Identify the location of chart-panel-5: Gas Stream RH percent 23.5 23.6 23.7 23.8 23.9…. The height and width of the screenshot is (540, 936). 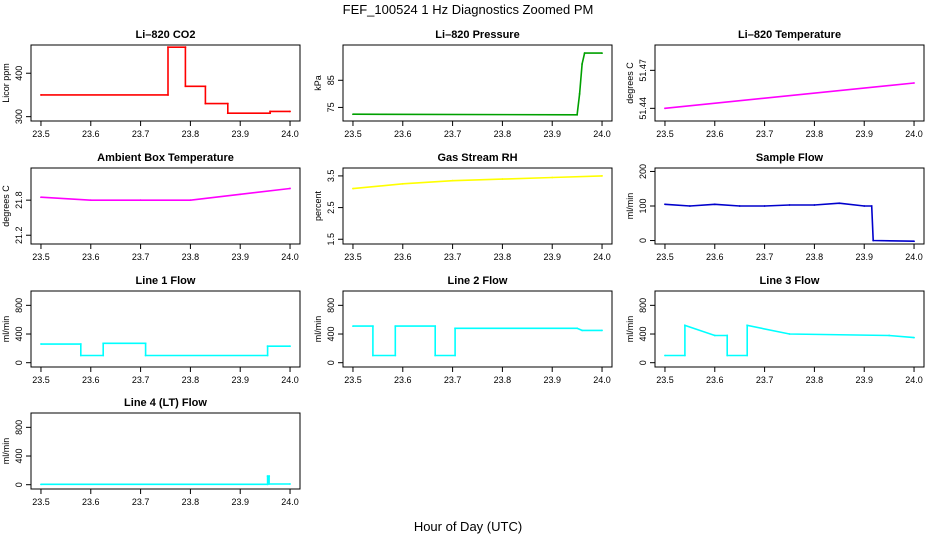
(463, 207).